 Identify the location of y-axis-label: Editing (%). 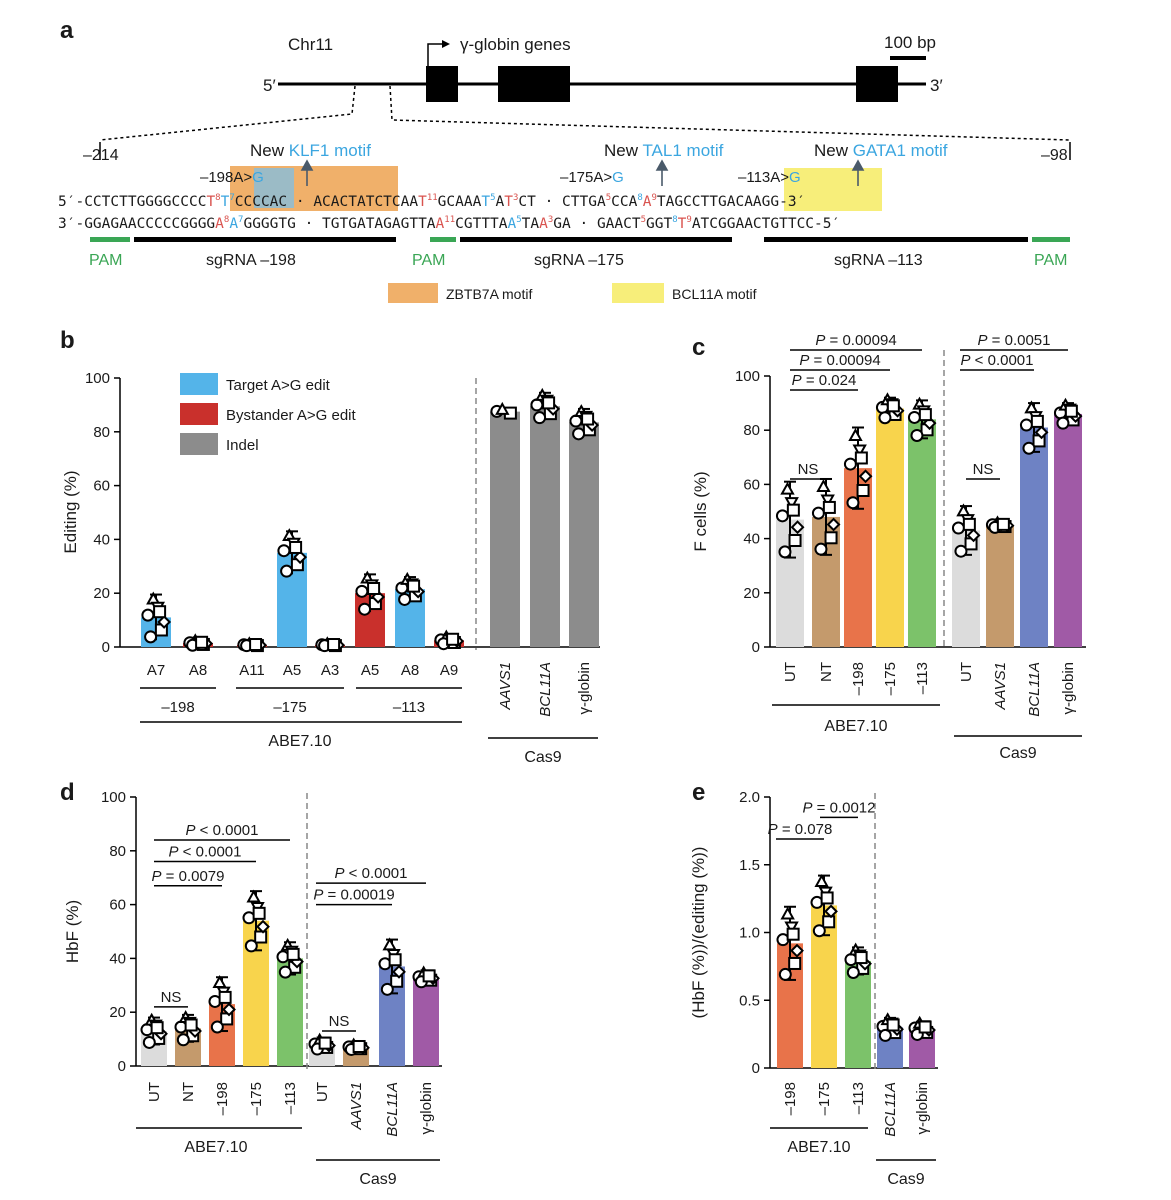
(70, 511).